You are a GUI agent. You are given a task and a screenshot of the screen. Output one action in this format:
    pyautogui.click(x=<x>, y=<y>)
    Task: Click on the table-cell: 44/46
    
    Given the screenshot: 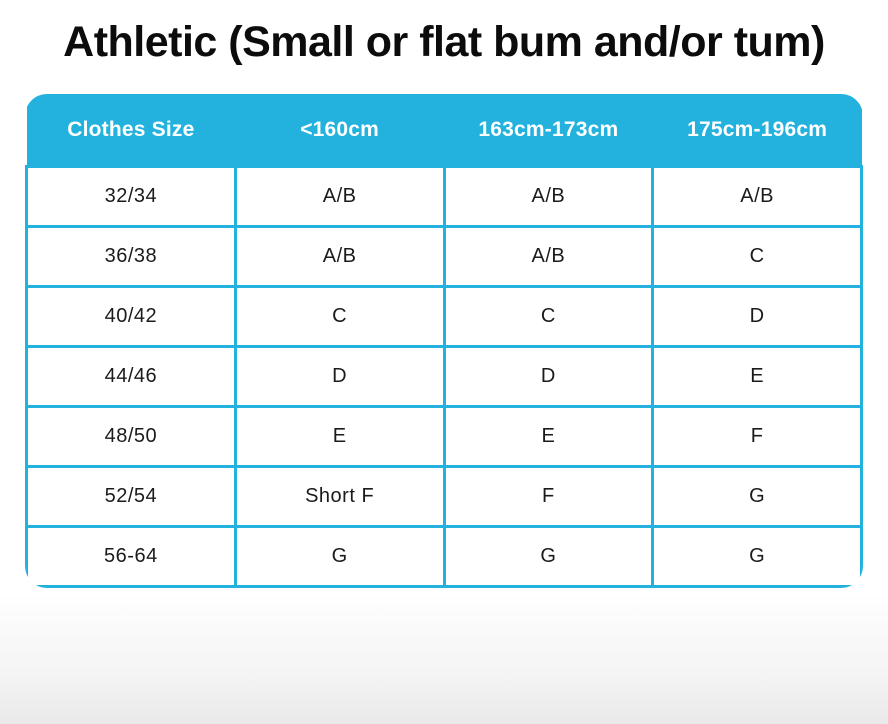 What is the action you would take?
    pyautogui.click(x=131, y=376)
    